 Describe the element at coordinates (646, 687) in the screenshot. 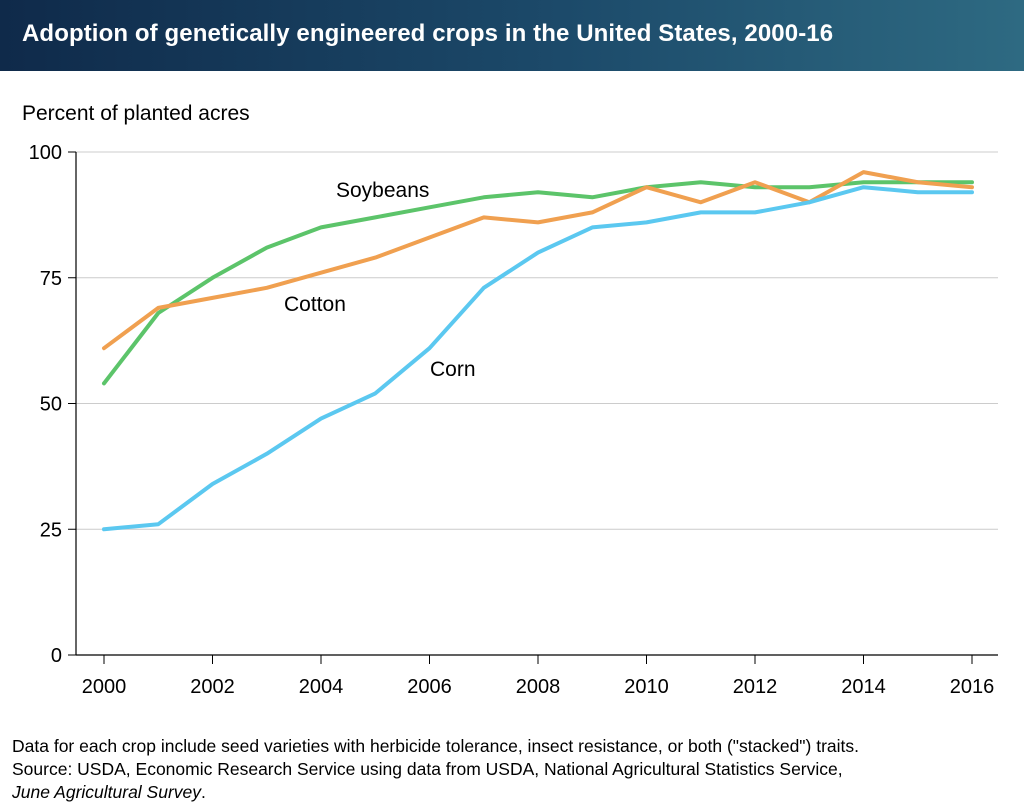

I see `x-tick-label-2010: 2010` at that location.